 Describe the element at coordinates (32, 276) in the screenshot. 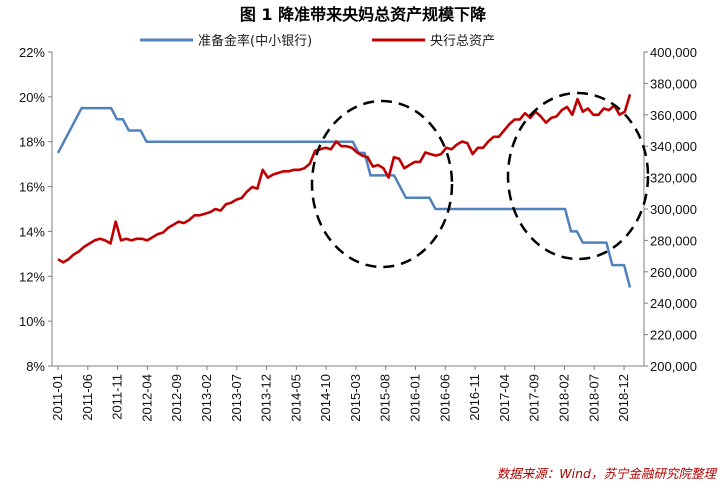

I see `left-y-tick-label: 12%` at that location.